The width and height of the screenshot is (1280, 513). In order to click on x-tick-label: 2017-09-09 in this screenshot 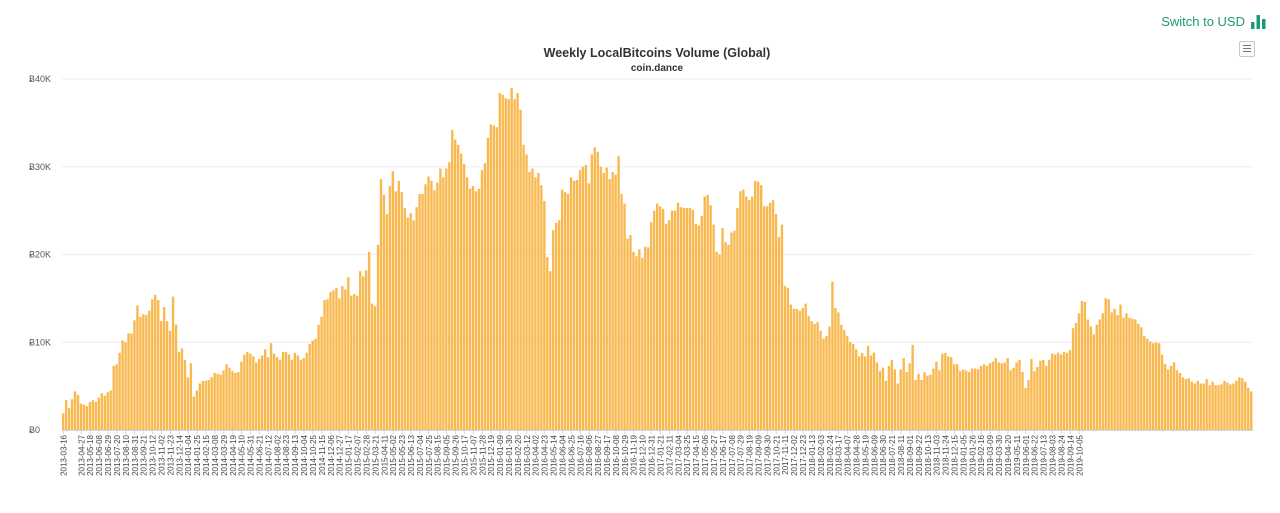, I will do `click(759, 454)`.